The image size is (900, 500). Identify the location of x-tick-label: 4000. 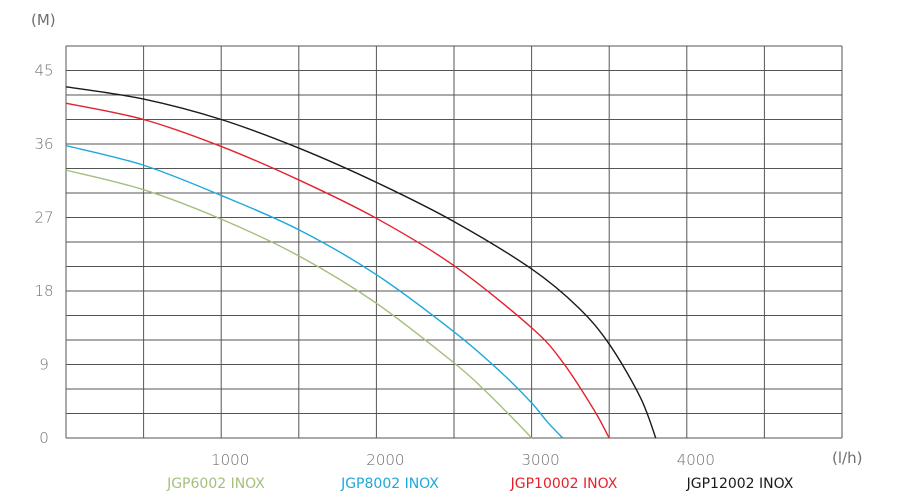
(696, 460).